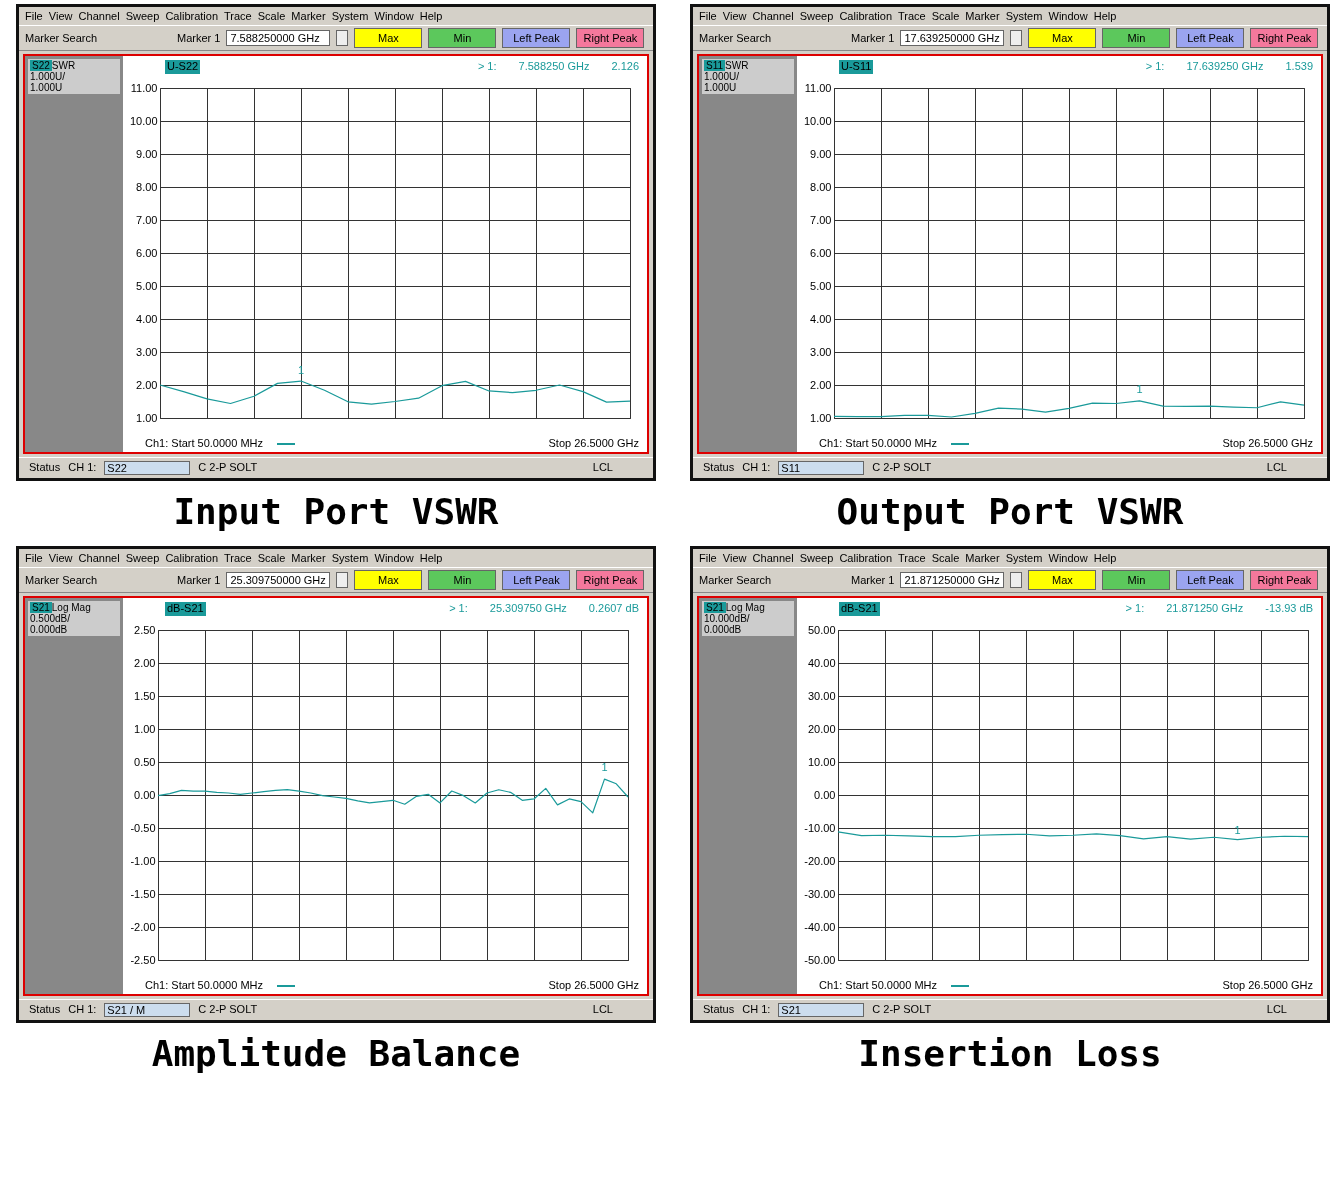 This screenshot has height=1201, width=1344. I want to click on text: S21 / M, so click(147, 1010).